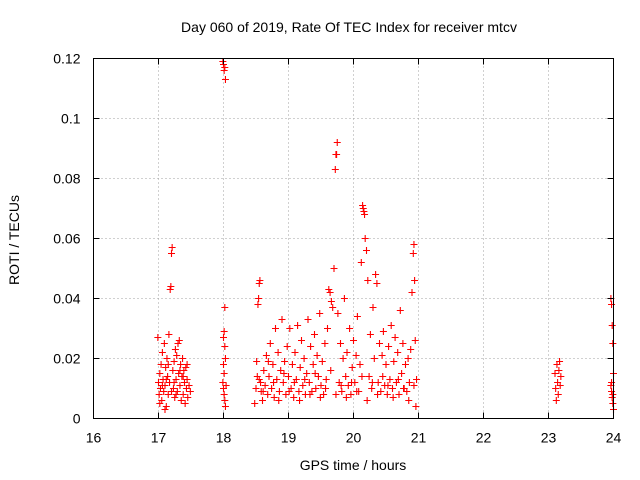 The height and width of the screenshot is (480, 640). I want to click on y-tick-label: 0.02, so click(66, 359).